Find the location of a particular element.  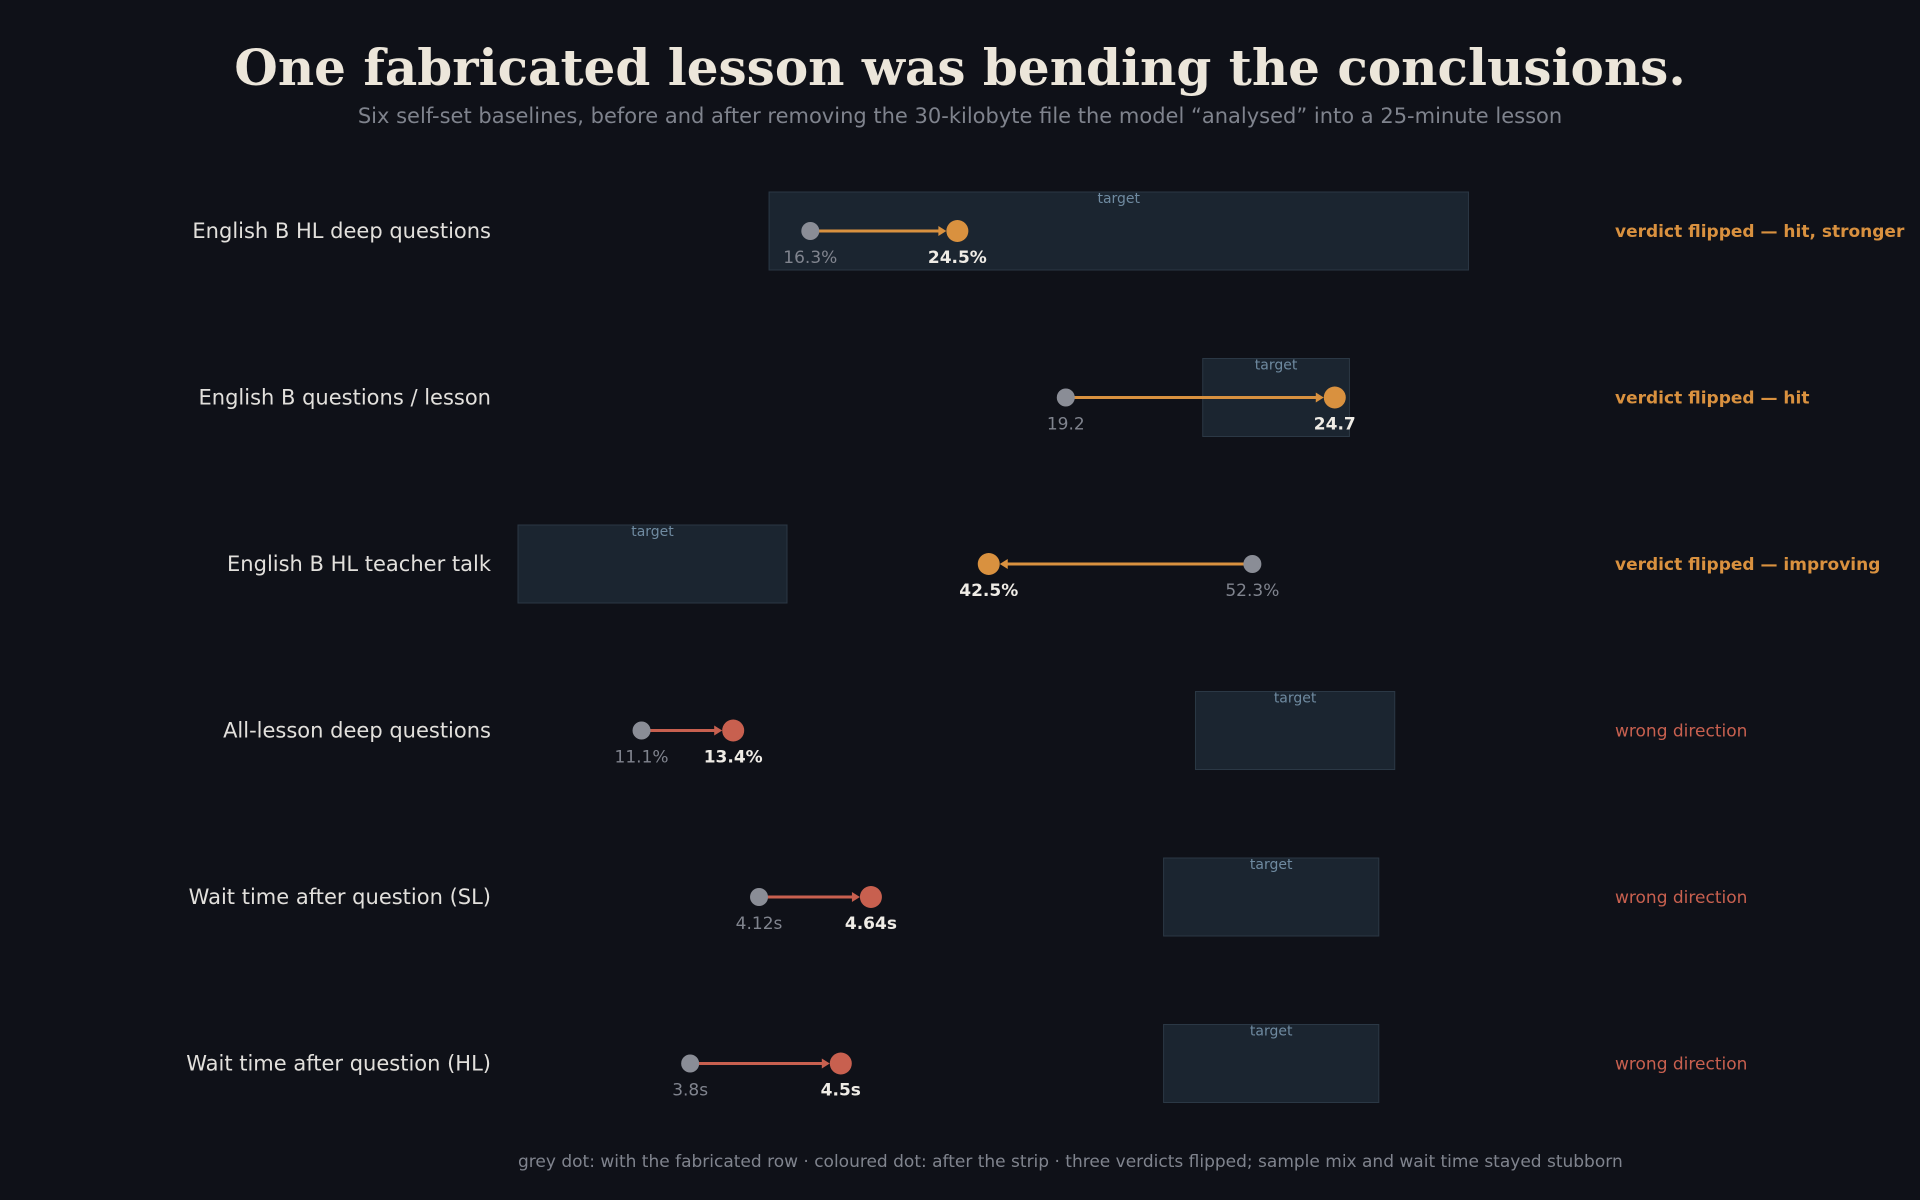

after-value-label: 4.64s is located at coordinates (871, 924).